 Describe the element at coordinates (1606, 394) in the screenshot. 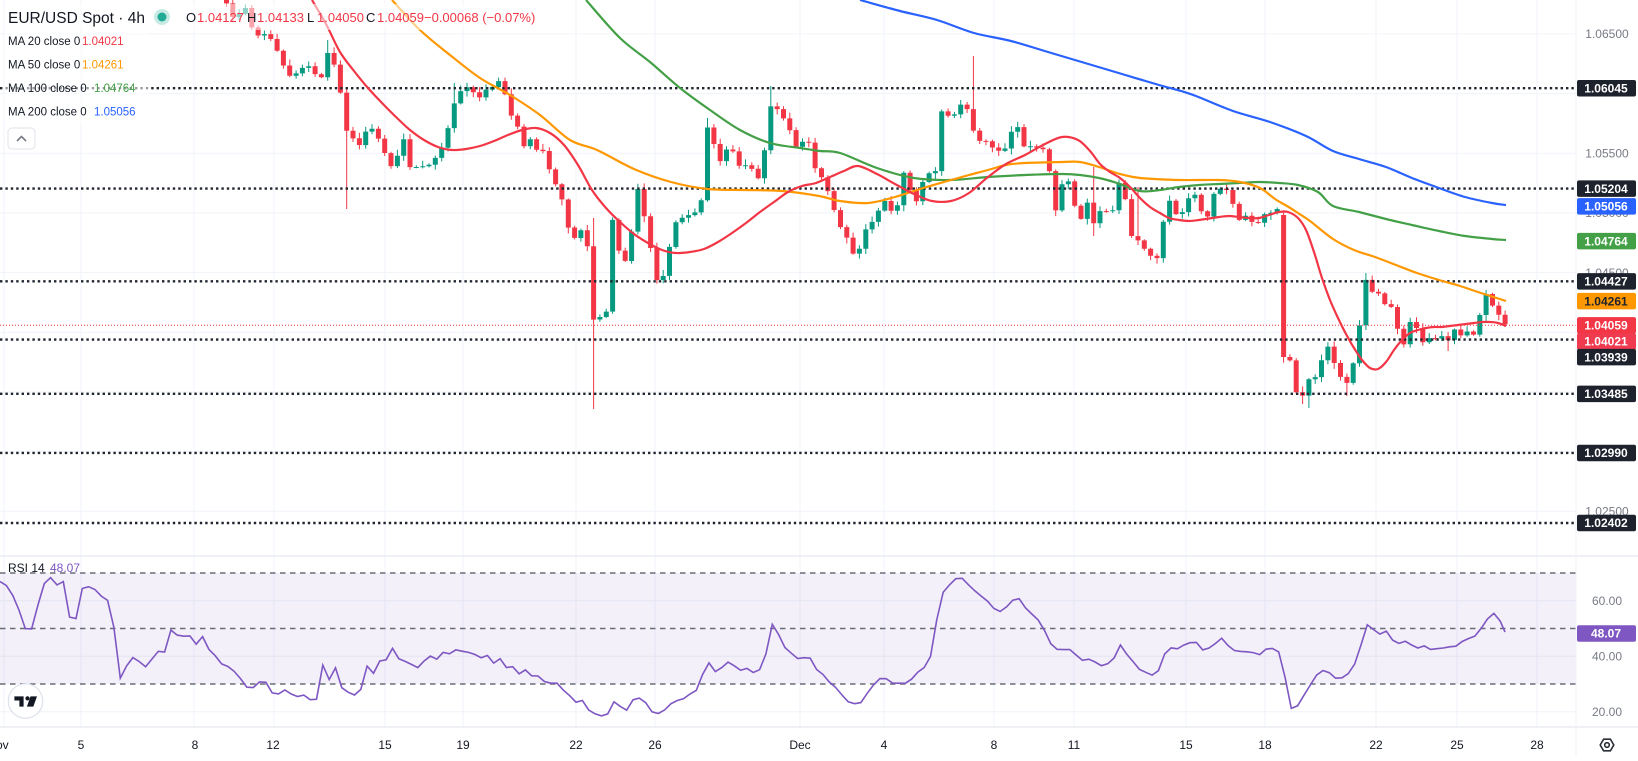

I see `svg-text: 1.03485` at that location.